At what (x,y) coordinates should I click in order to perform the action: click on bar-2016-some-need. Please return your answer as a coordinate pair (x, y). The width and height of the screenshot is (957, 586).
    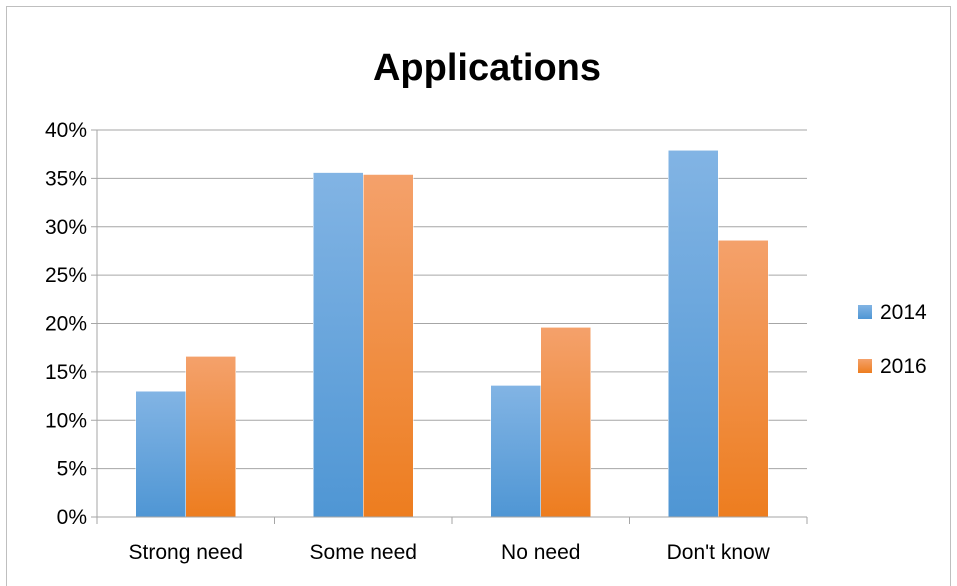
    Looking at the image, I should click on (388, 346).